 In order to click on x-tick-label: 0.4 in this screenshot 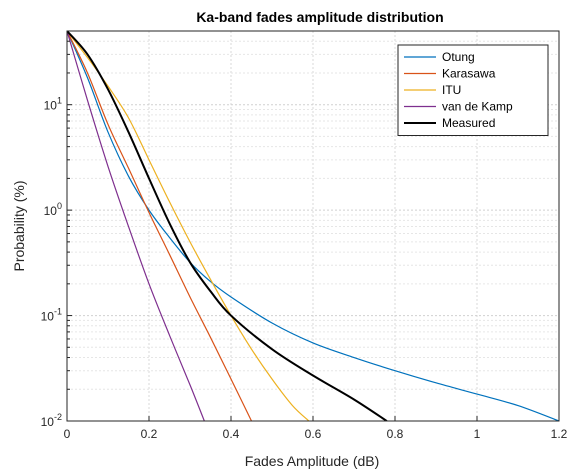, I will do `click(231, 434)`.